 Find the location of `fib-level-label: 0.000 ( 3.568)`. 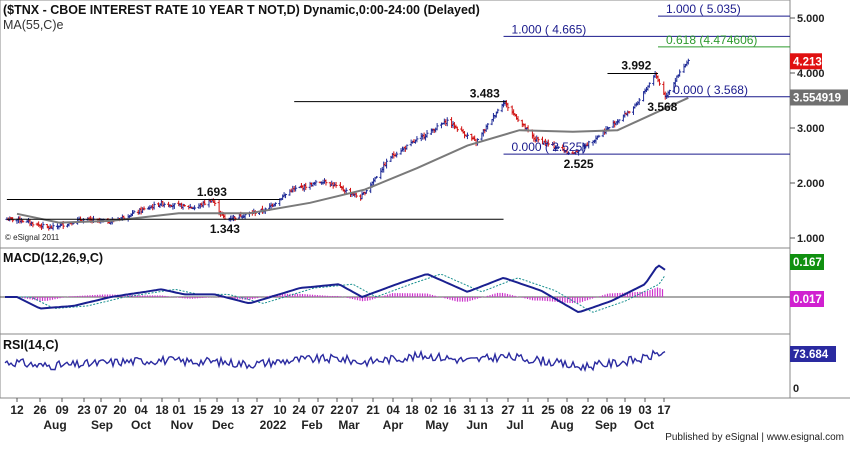

fib-level-label: 0.000 ( 3.568) is located at coordinates (710, 90).